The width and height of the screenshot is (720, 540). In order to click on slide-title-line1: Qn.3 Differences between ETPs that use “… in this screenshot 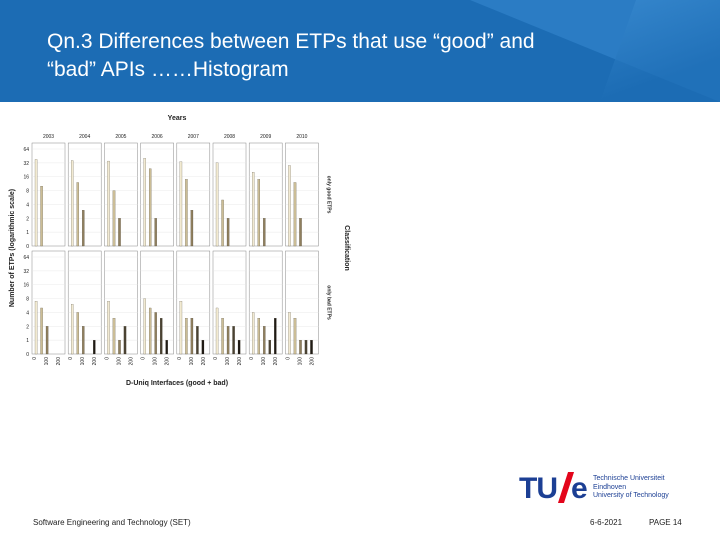, I will do `click(291, 41)`.